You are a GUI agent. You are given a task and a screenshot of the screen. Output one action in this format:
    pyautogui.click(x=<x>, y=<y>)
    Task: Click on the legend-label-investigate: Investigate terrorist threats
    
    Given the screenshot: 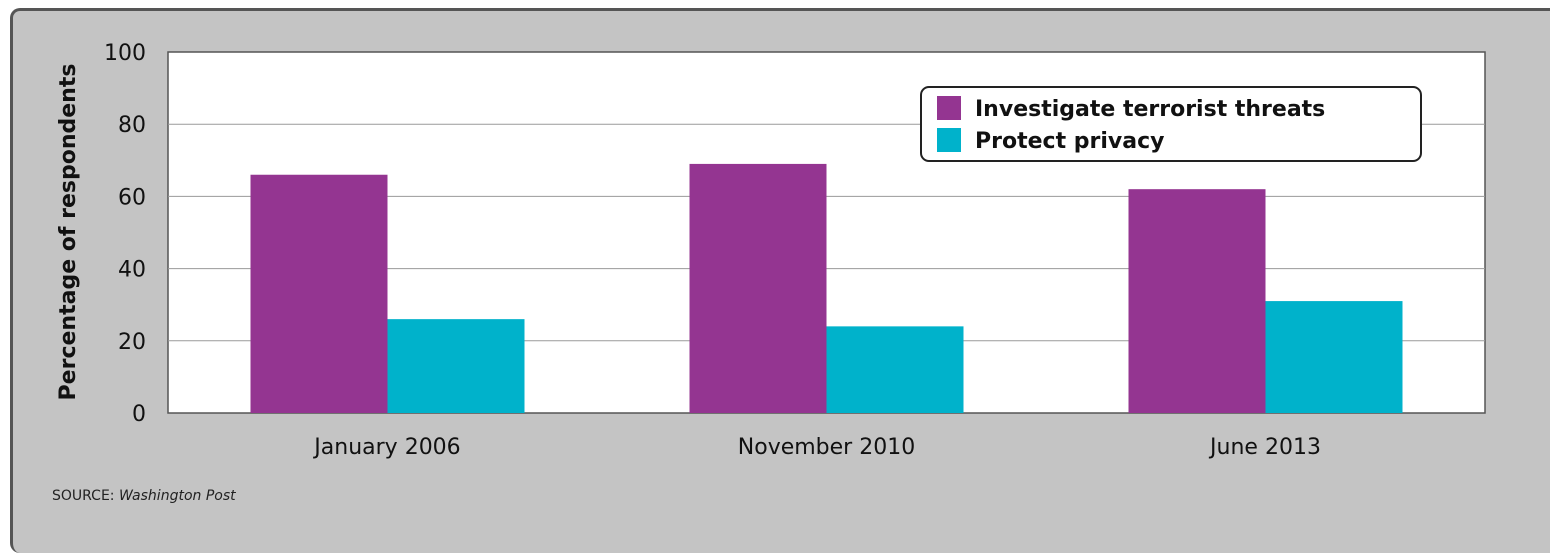 What is the action you would take?
    pyautogui.click(x=1150, y=109)
    